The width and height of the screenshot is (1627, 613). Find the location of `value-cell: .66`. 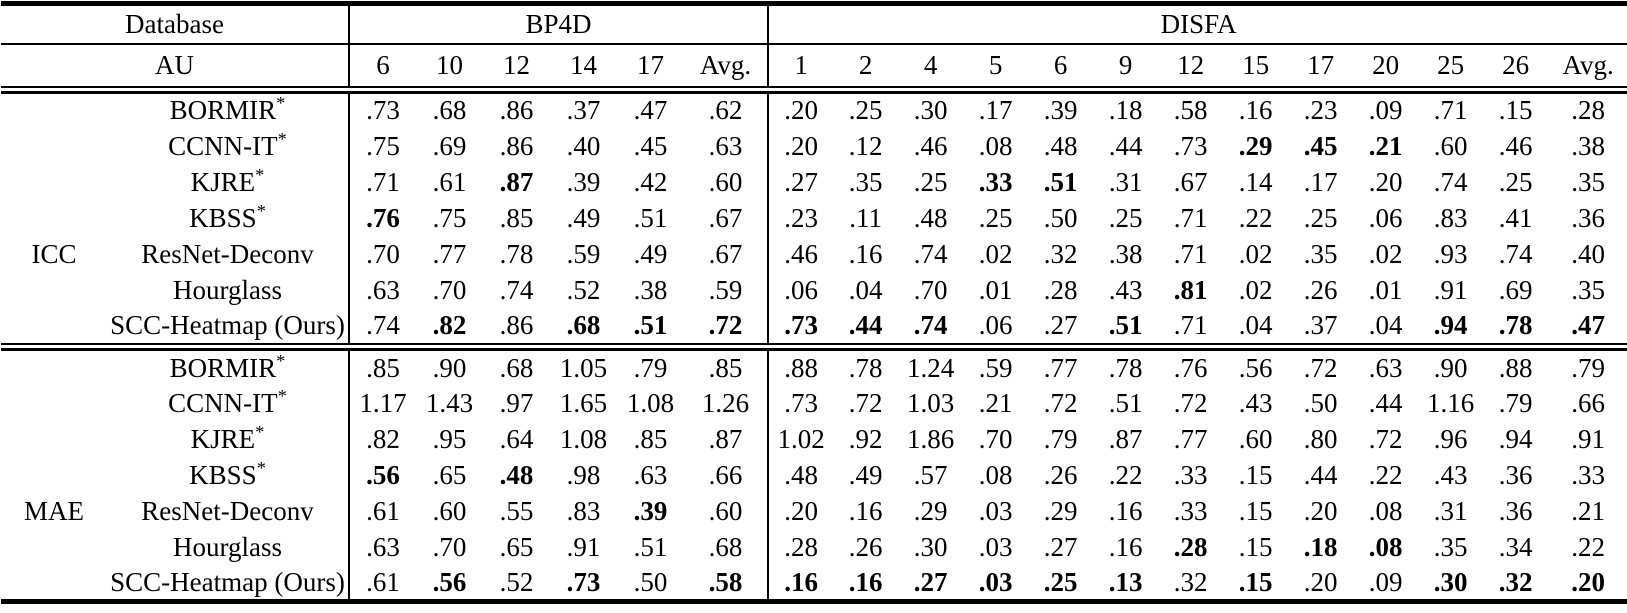

value-cell: .66 is located at coordinates (727, 475).